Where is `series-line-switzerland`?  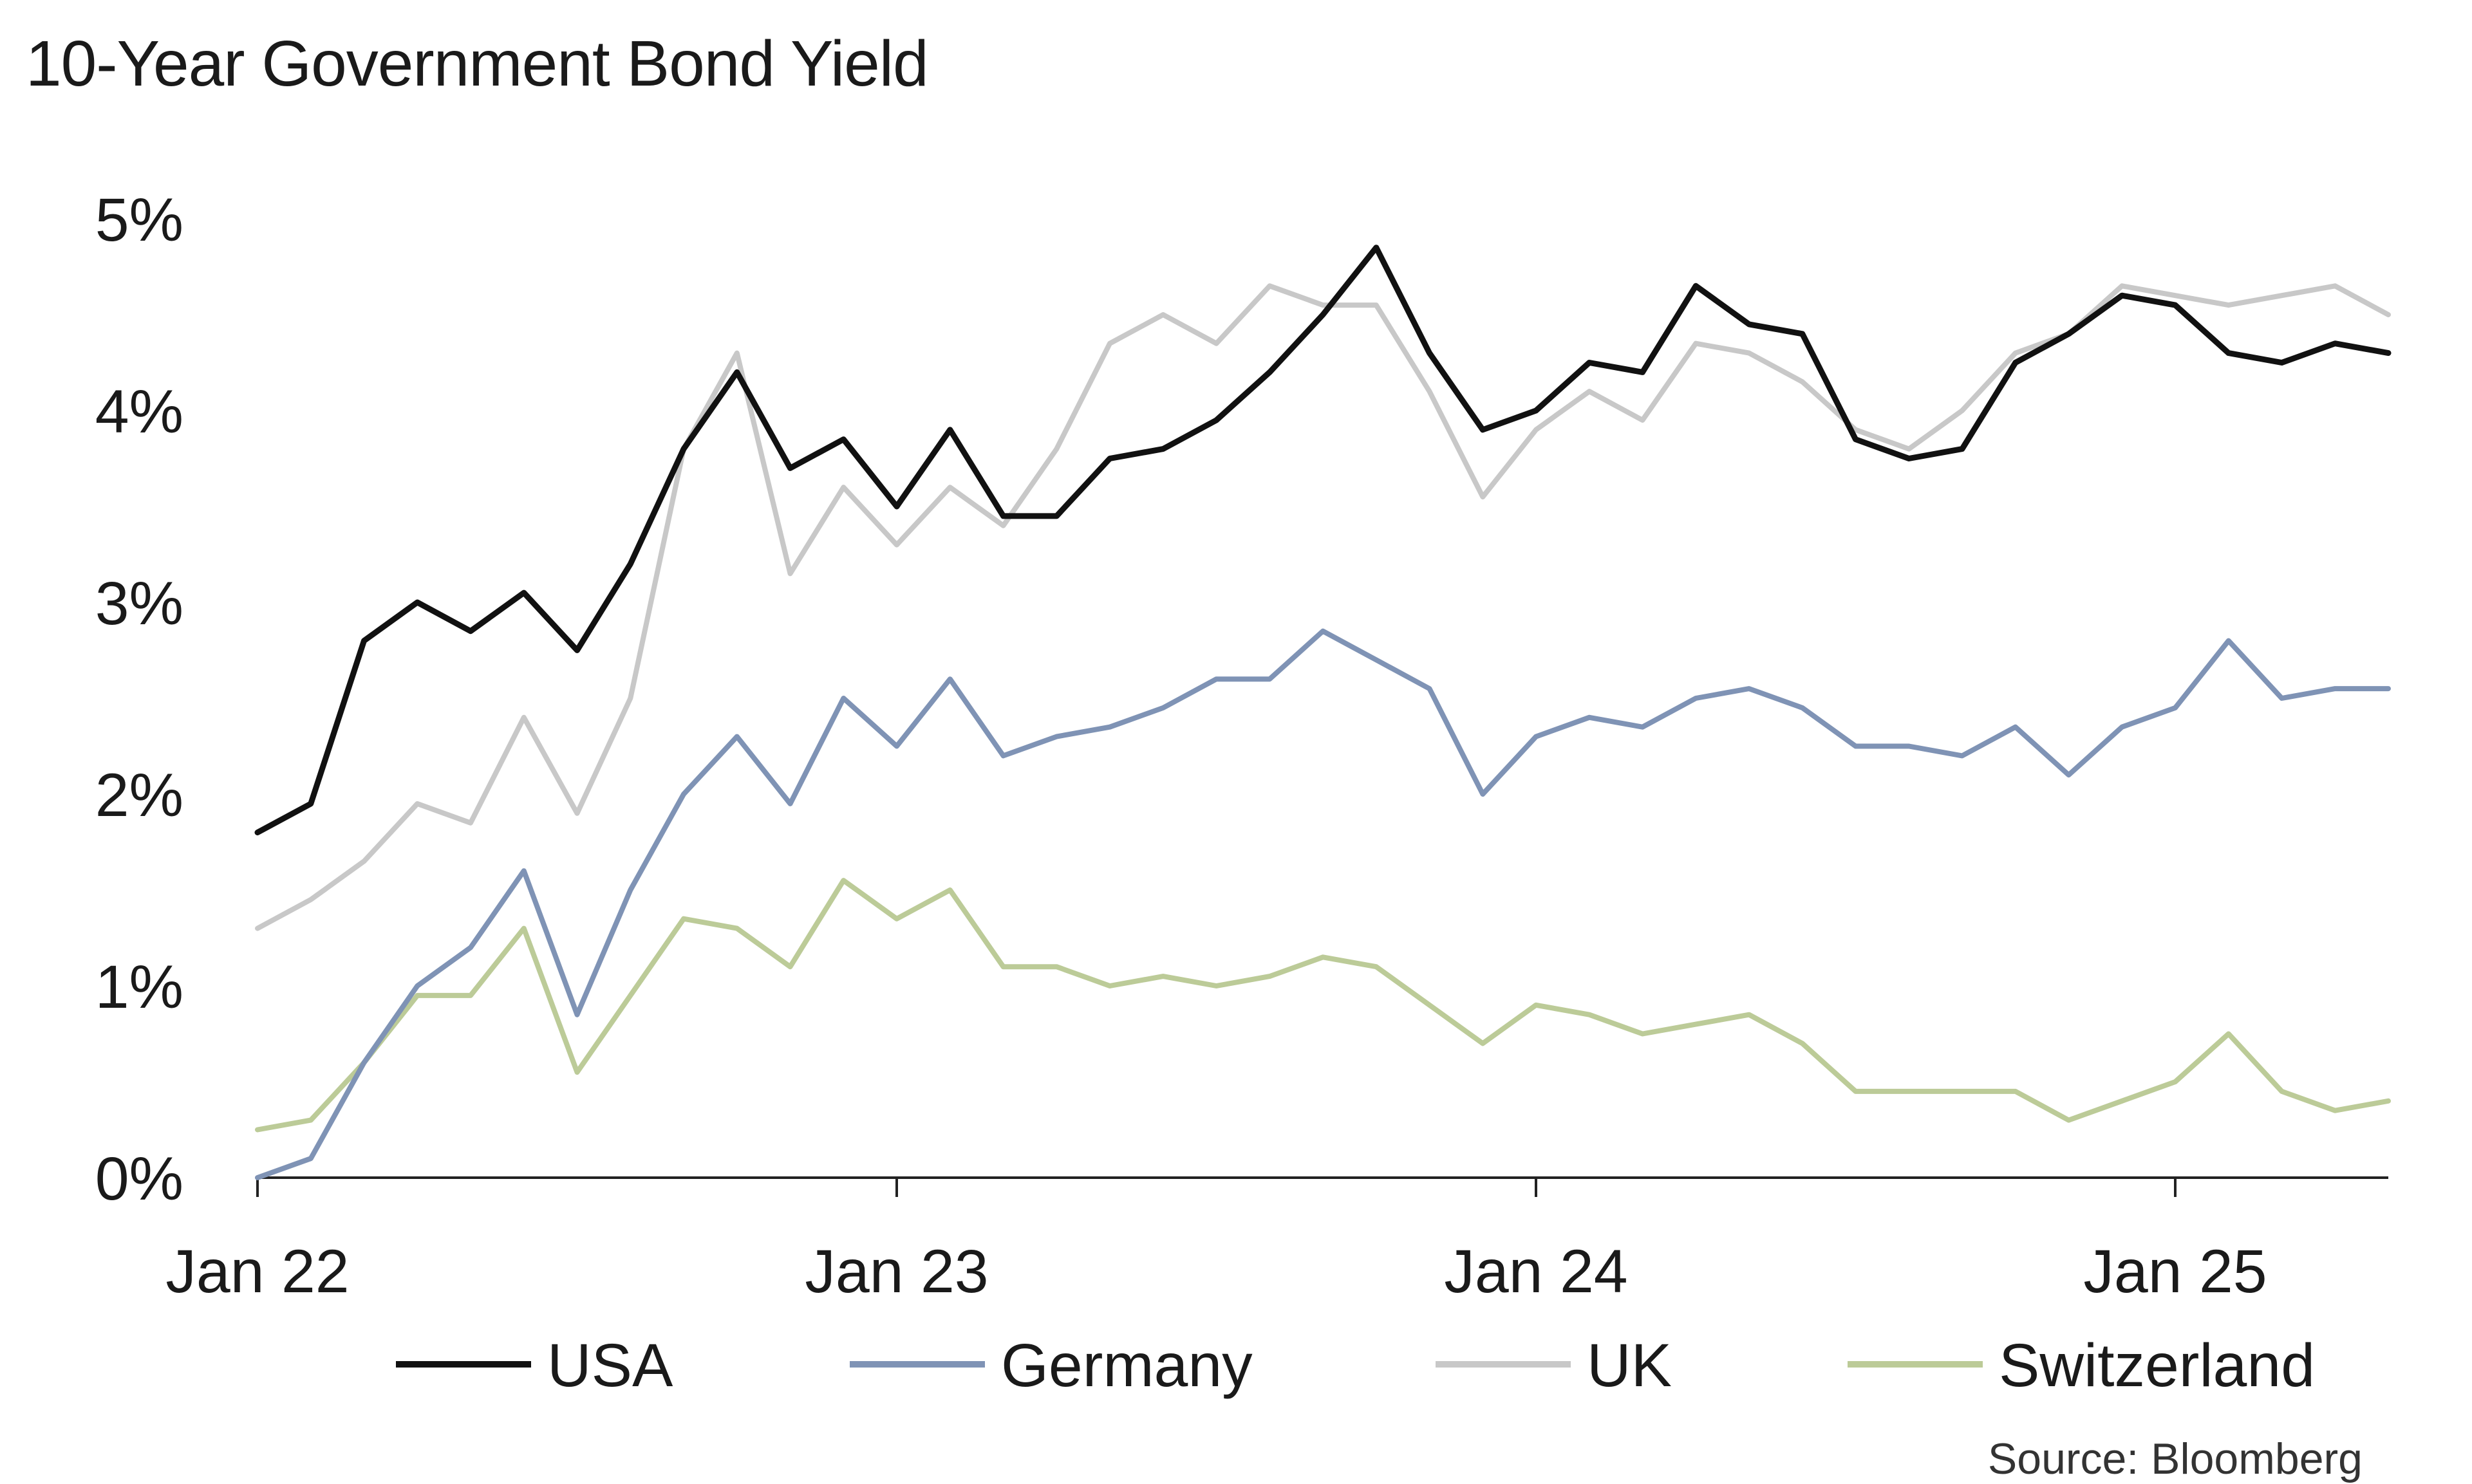
series-line-switzerland is located at coordinates (1323, 1005).